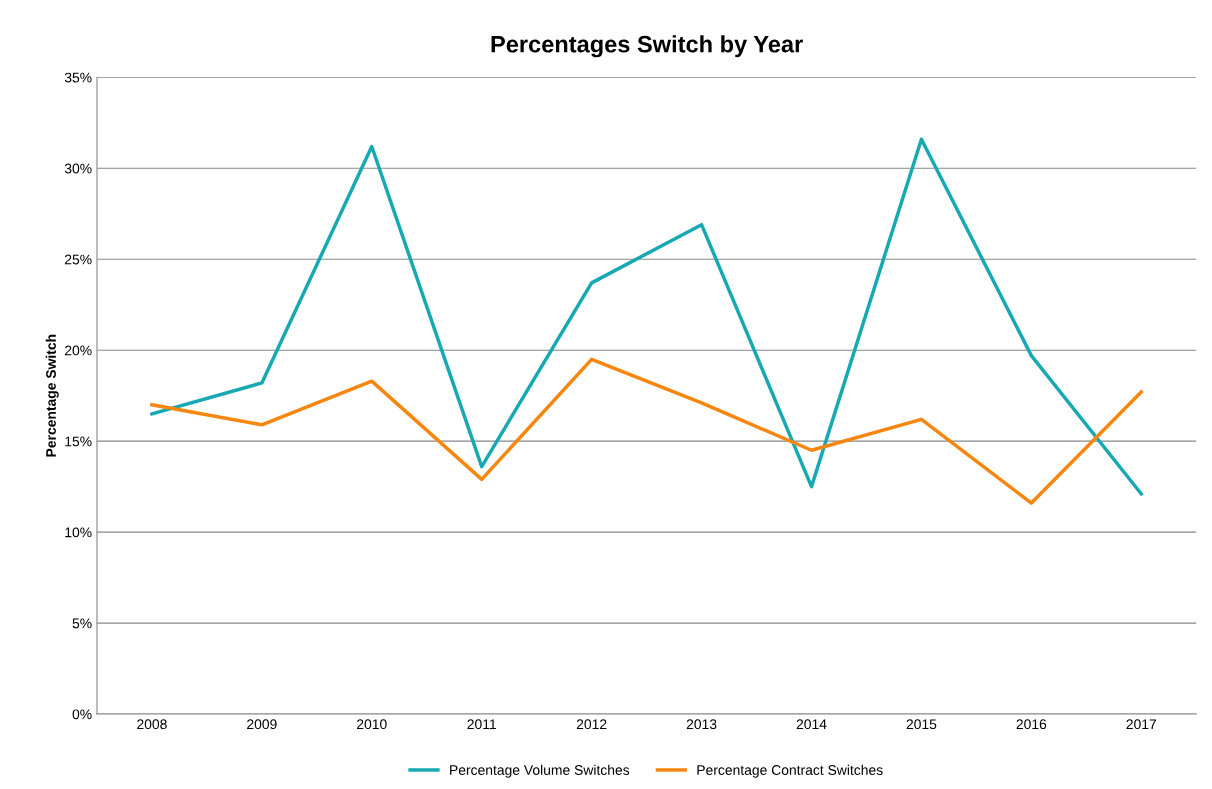 This screenshot has width=1212, height=789. Describe the element at coordinates (52, 395) in the screenshot. I see `y-axis-title: Percentage Switch` at that location.